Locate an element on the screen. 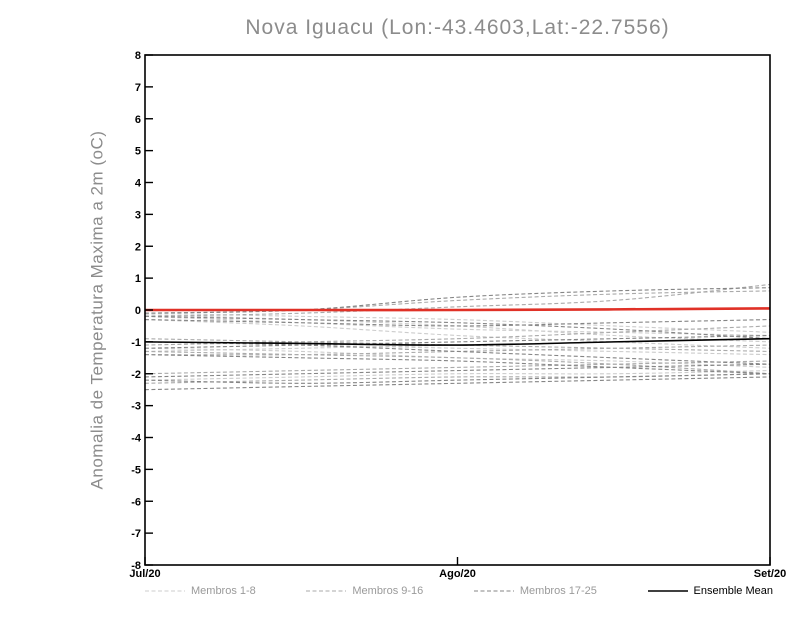 The image size is (800, 618). y-tick-label: 2 is located at coordinates (138, 247).